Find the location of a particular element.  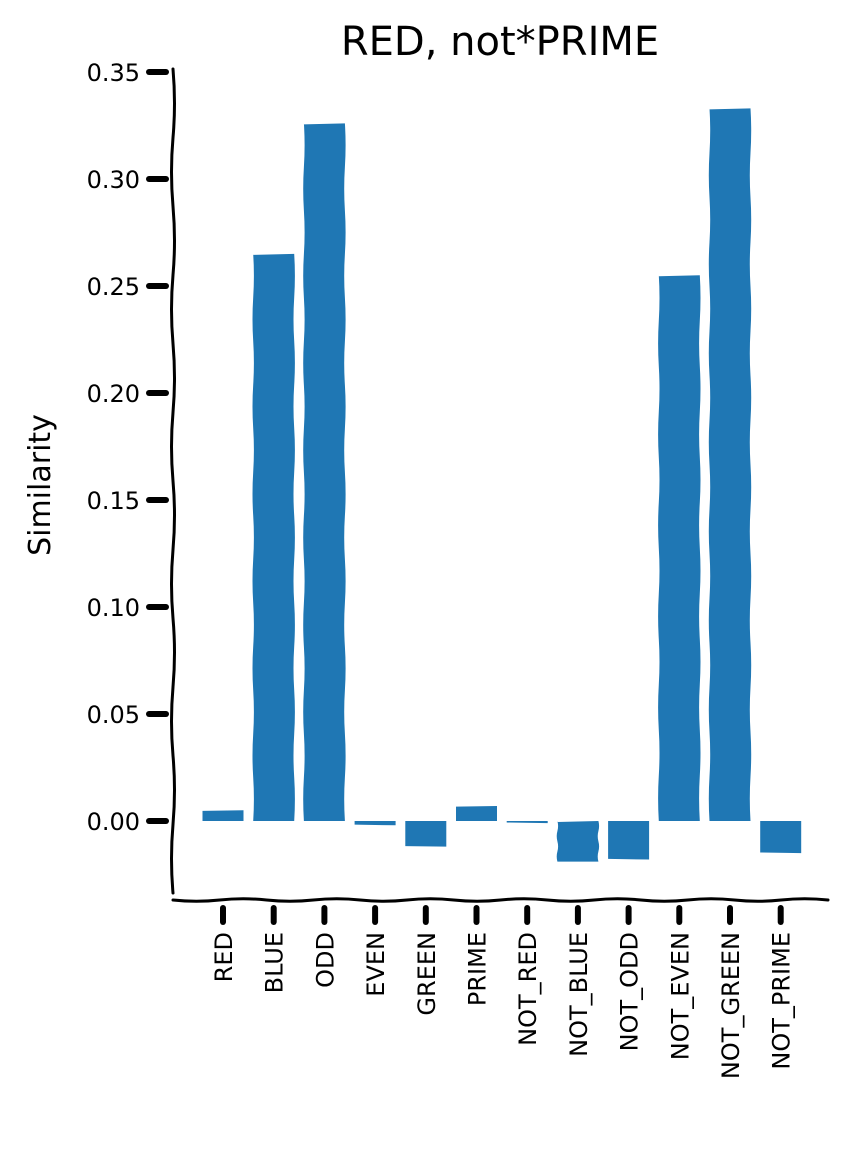

bar-blue is located at coordinates (273, 537).